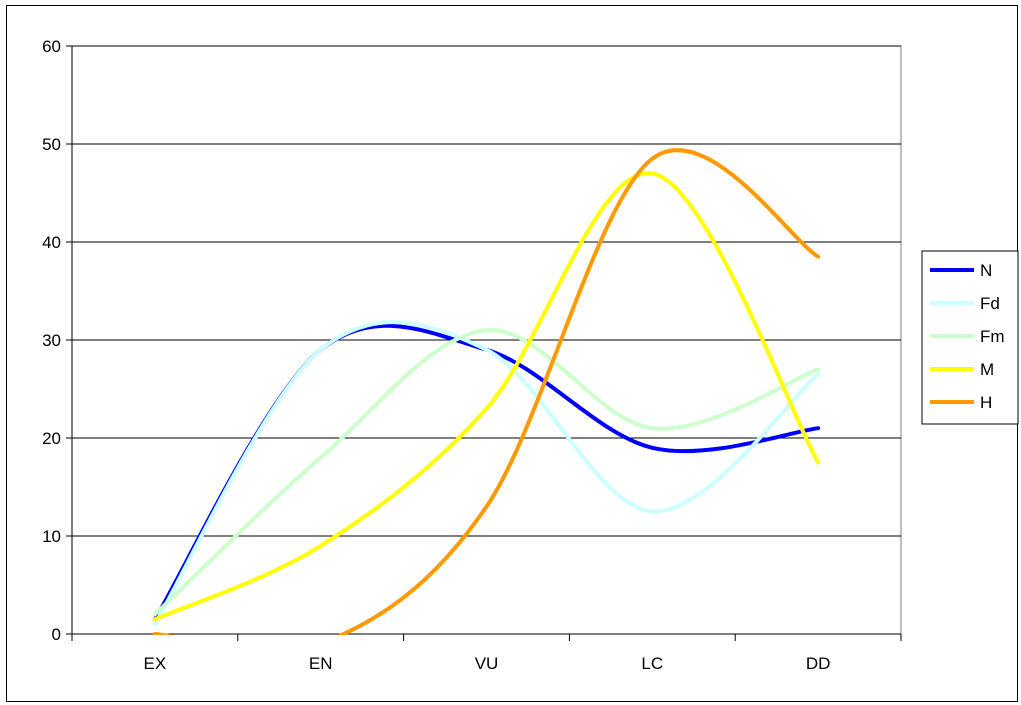 This screenshot has height=705, width=1021. I want to click on x-tick-label: EX, so click(155, 663).